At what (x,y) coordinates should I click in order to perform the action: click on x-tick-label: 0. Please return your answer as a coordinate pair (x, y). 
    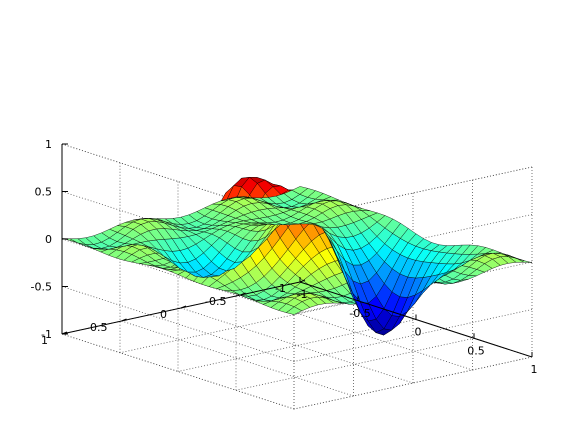
    Looking at the image, I should click on (418, 332).